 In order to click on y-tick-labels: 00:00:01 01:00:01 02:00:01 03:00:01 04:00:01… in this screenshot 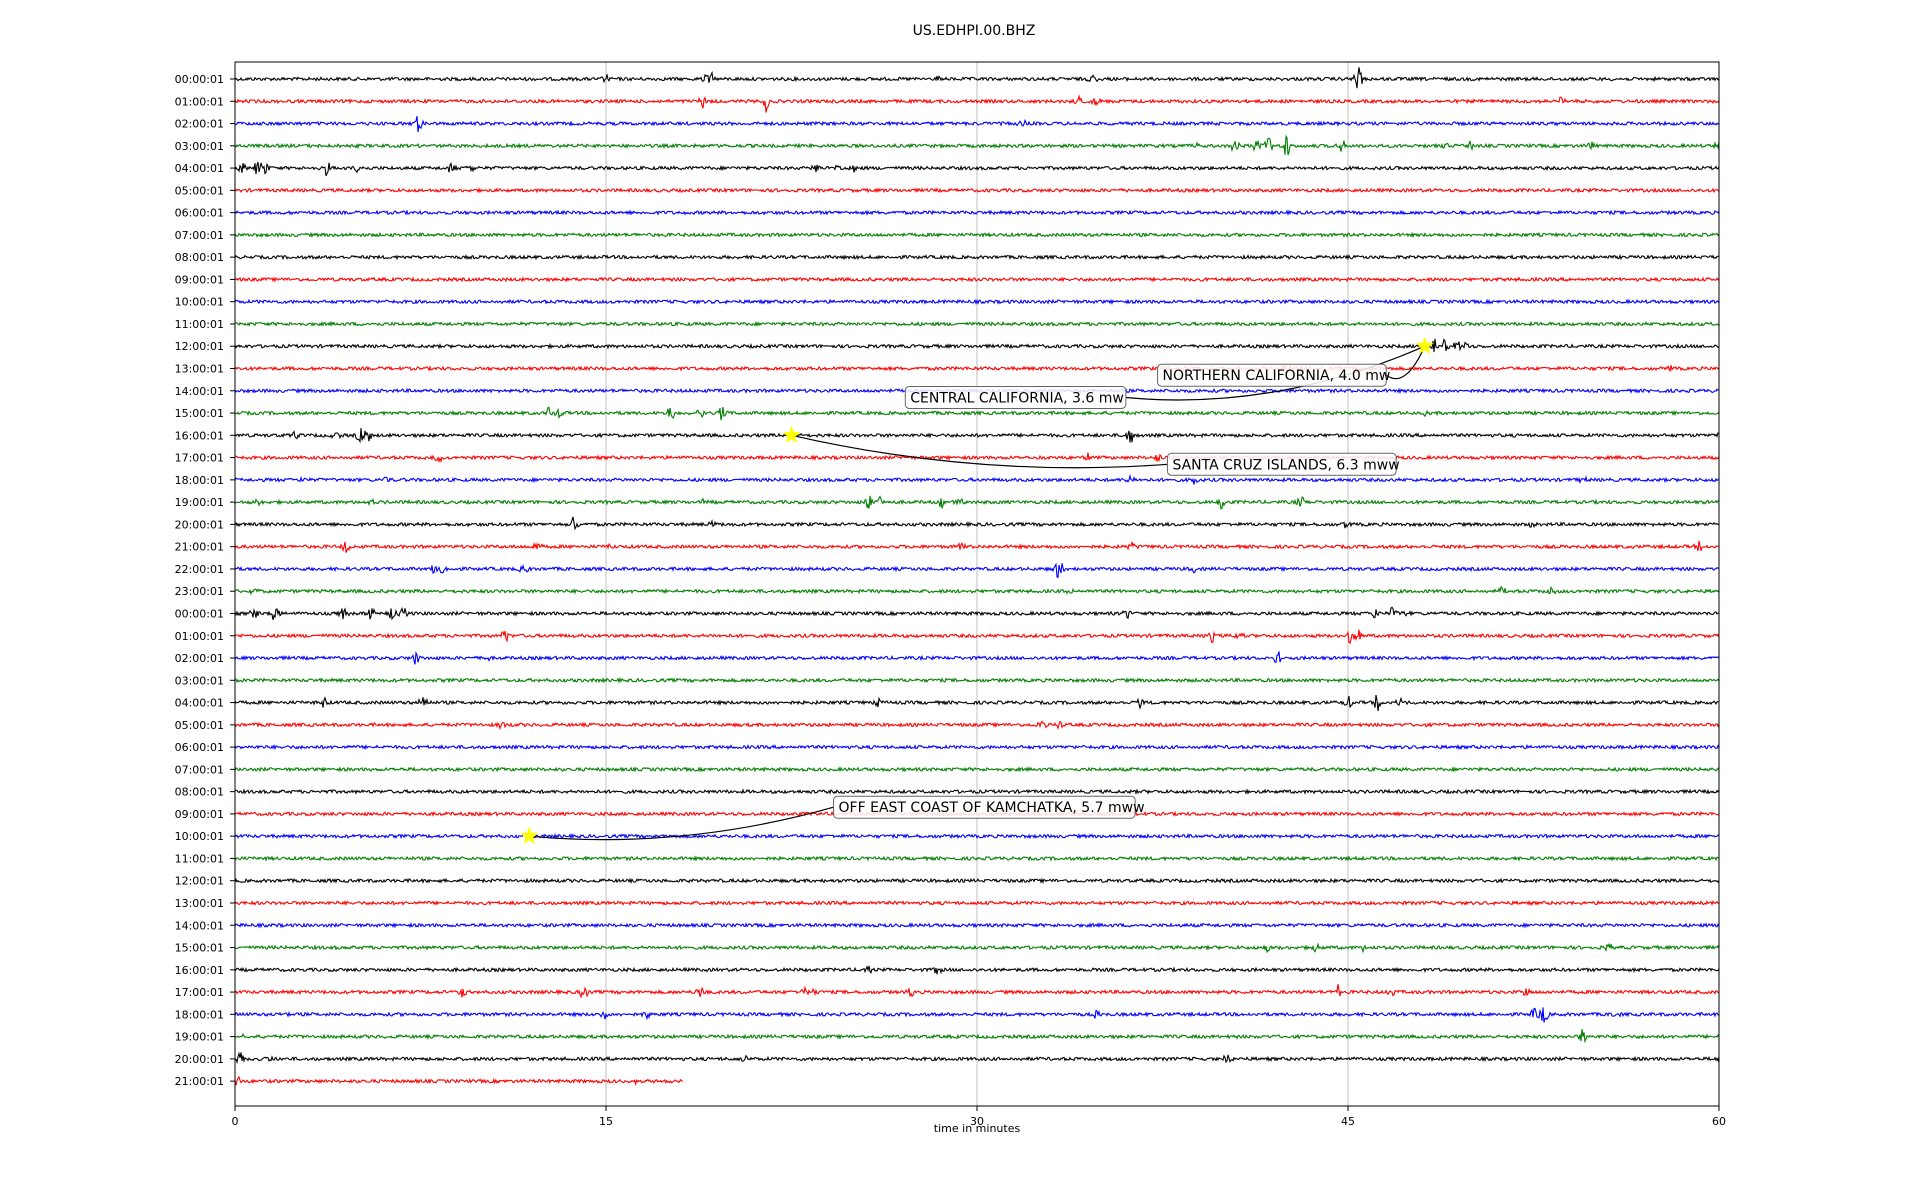, I will do `click(205, 580)`.